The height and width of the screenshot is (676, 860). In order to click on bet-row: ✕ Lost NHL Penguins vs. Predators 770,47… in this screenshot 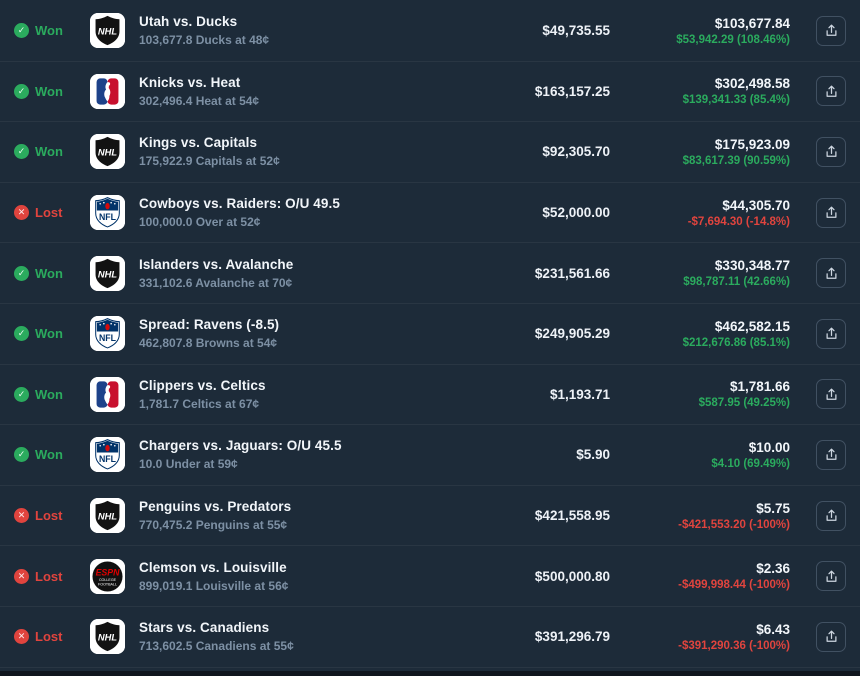, I will do `click(430, 516)`.